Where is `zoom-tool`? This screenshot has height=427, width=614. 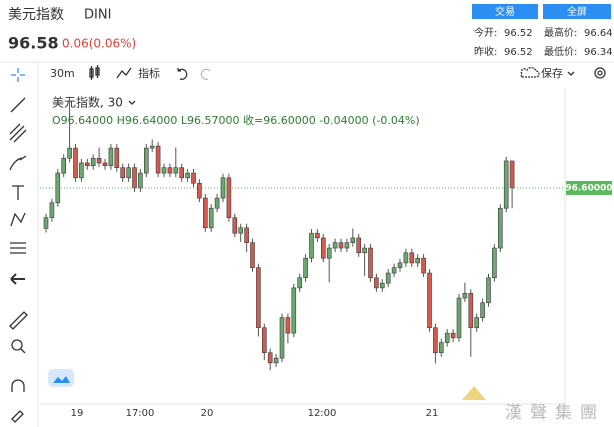 zoom-tool is located at coordinates (17, 345).